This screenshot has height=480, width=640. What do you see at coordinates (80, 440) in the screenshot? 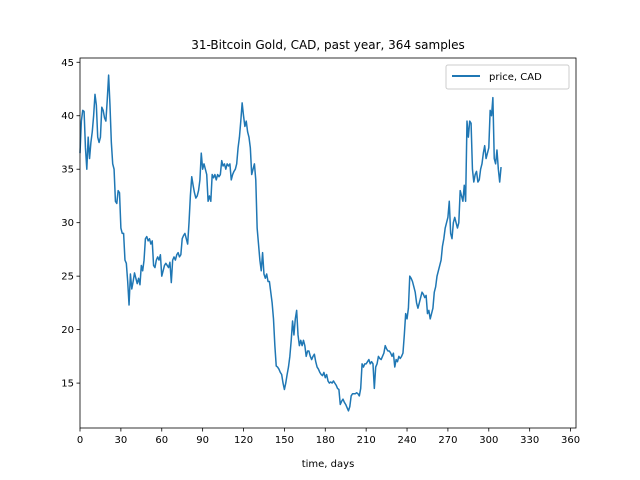
I see `x-tick-label: 0` at bounding box center [80, 440].